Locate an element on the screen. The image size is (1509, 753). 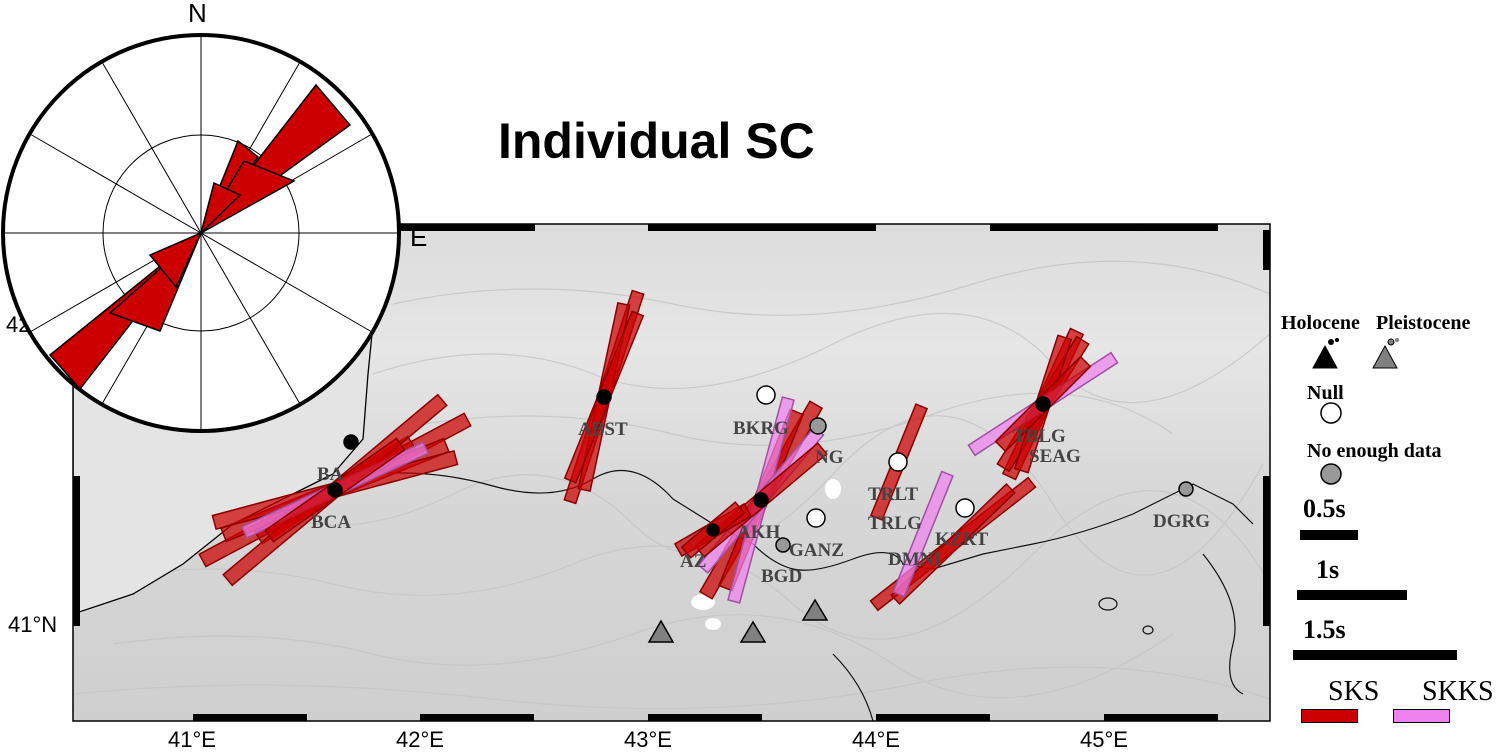
x-tick-label: 42°E is located at coordinates (420, 739).